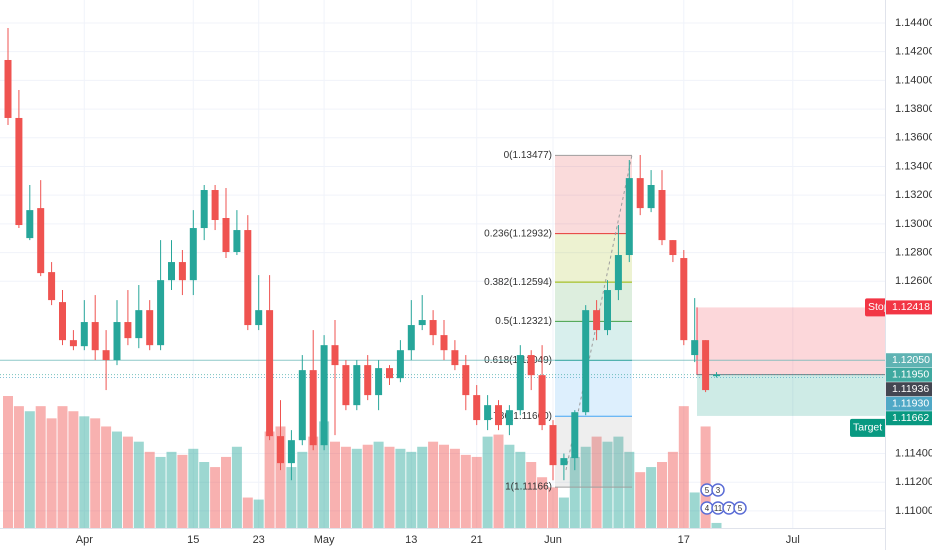 The width and height of the screenshot is (932, 550). Describe the element at coordinates (910, 389) in the screenshot. I see `price-badge-label: 1.11936` at that location.